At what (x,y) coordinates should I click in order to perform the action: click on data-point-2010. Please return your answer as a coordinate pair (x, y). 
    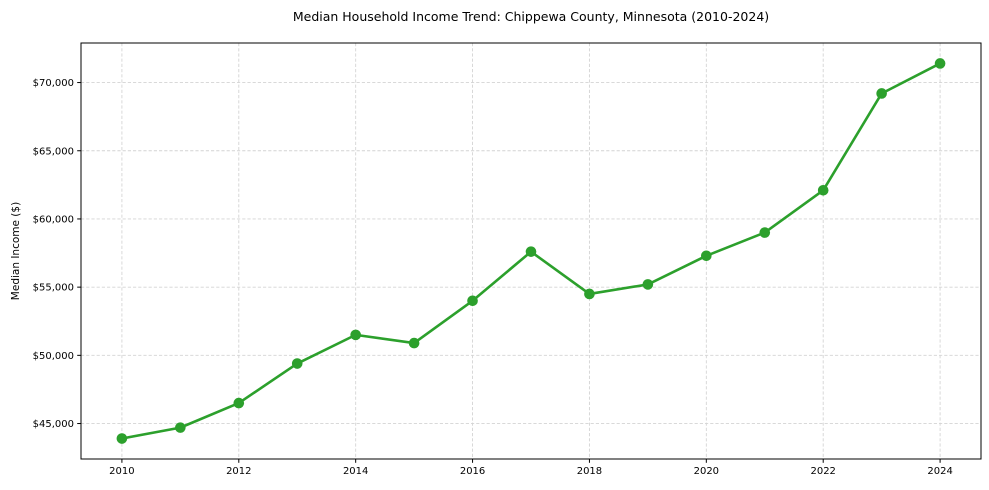
    Looking at the image, I should click on (122, 438).